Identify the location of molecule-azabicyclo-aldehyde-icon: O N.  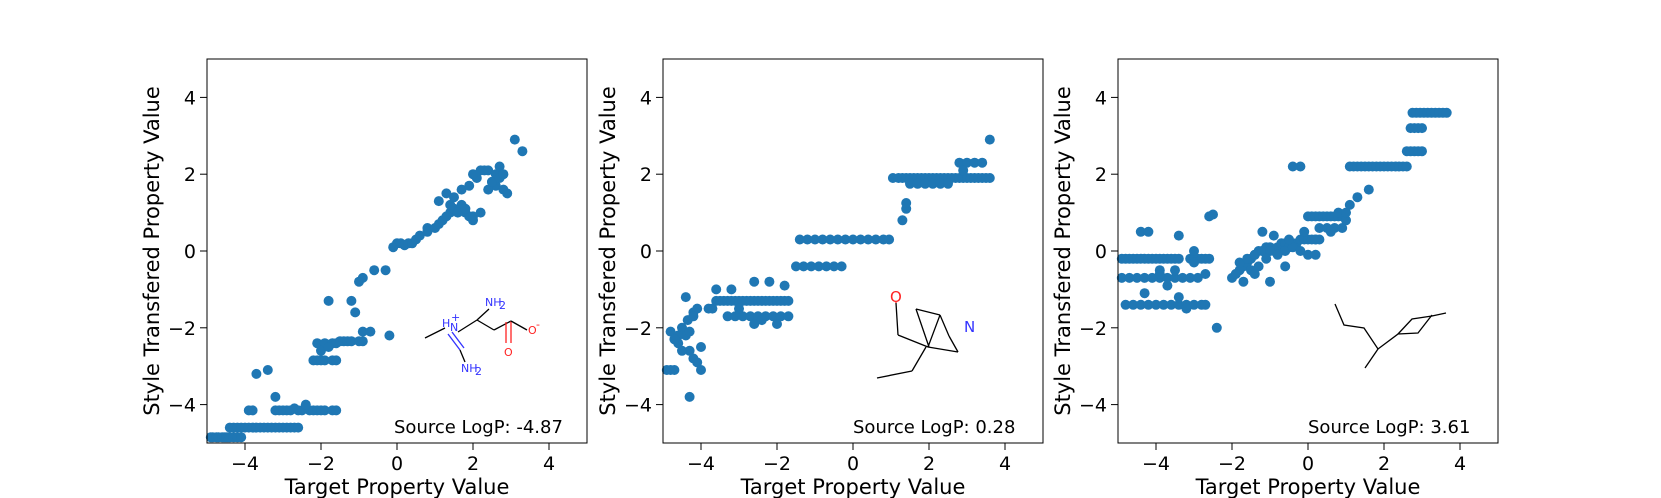
(925, 333).